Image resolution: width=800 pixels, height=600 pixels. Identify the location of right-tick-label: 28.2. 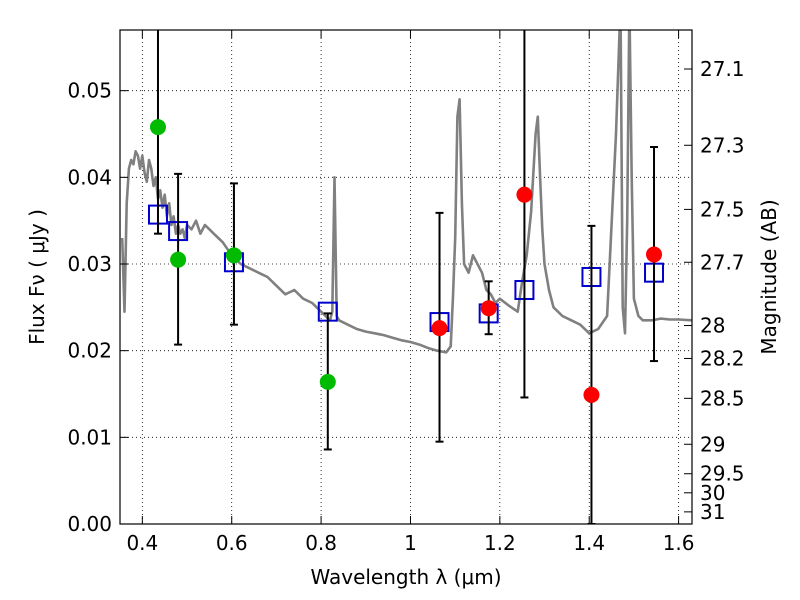
(722, 358).